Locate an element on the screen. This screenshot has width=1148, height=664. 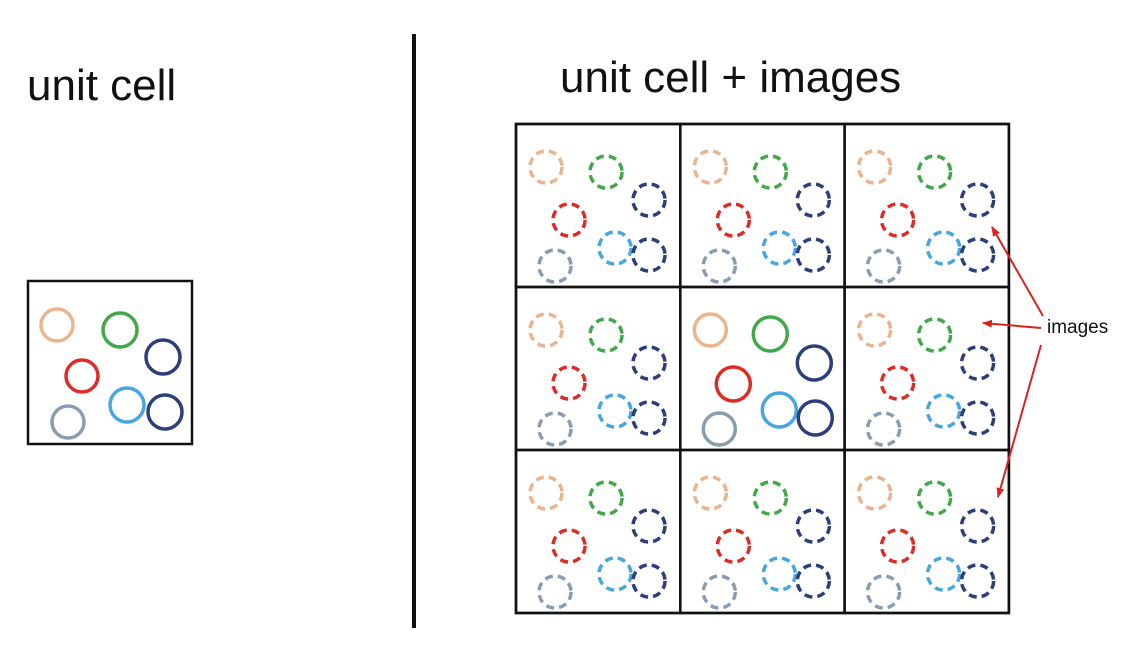
unit-cell-box is located at coordinates (110, 362).